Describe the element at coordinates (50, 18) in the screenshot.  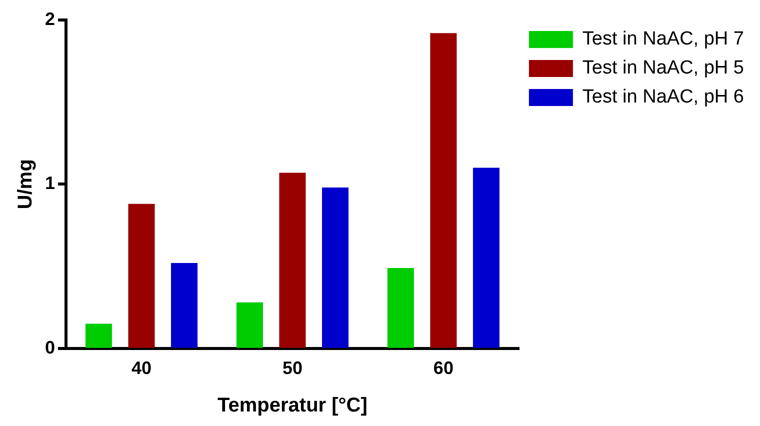
I see `y-tick-label: 2` at that location.